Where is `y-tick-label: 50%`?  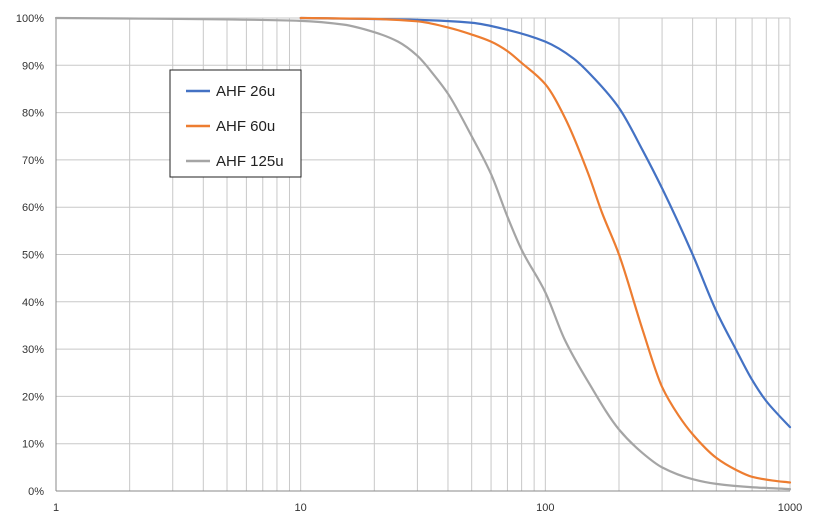 y-tick-label: 50% is located at coordinates (33, 256).